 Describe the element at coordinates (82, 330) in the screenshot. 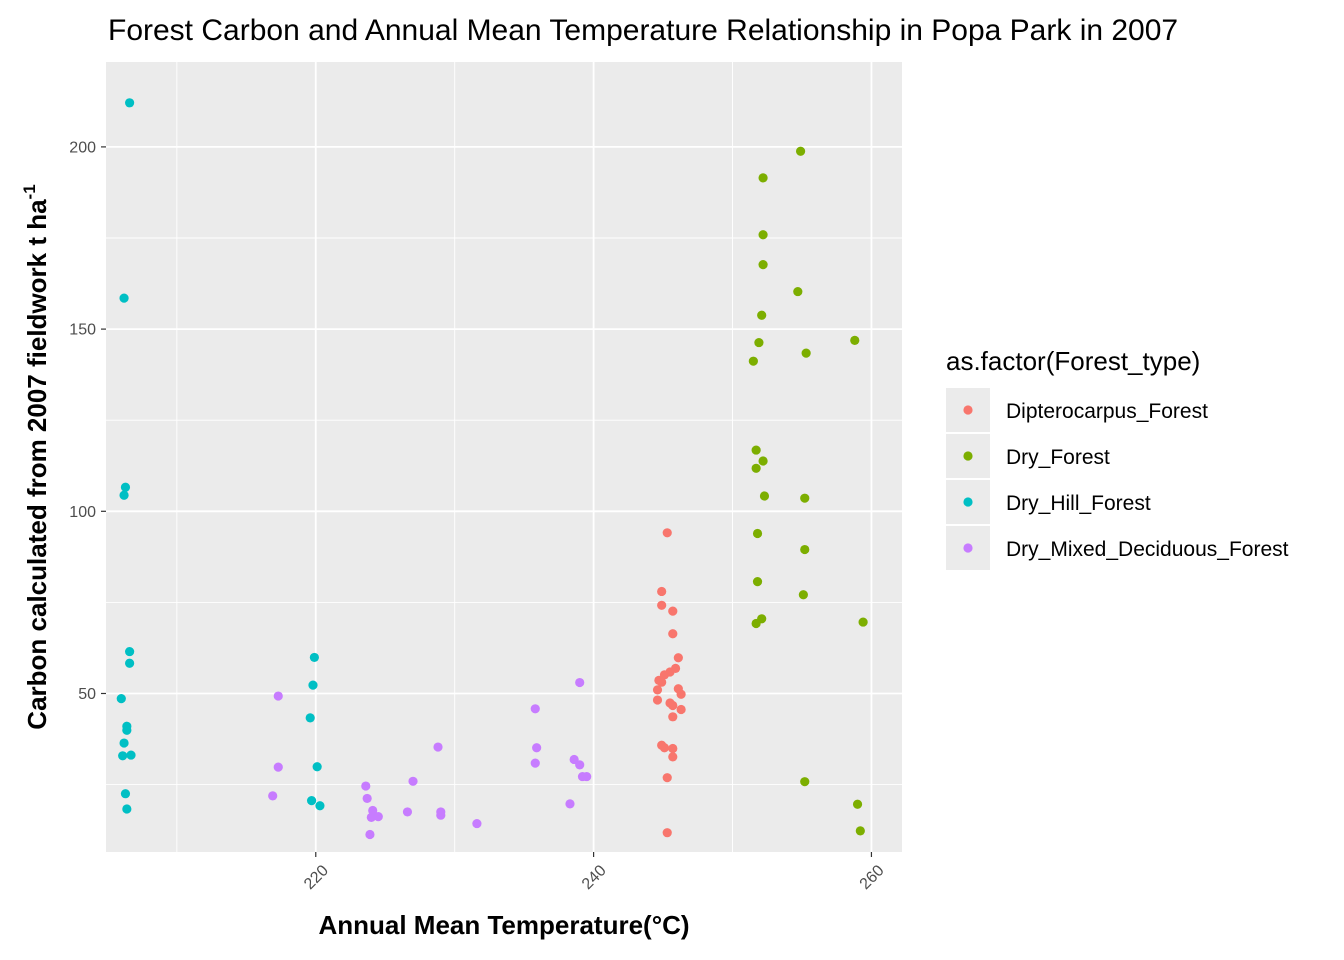

I see `y-tick-label: 150` at that location.